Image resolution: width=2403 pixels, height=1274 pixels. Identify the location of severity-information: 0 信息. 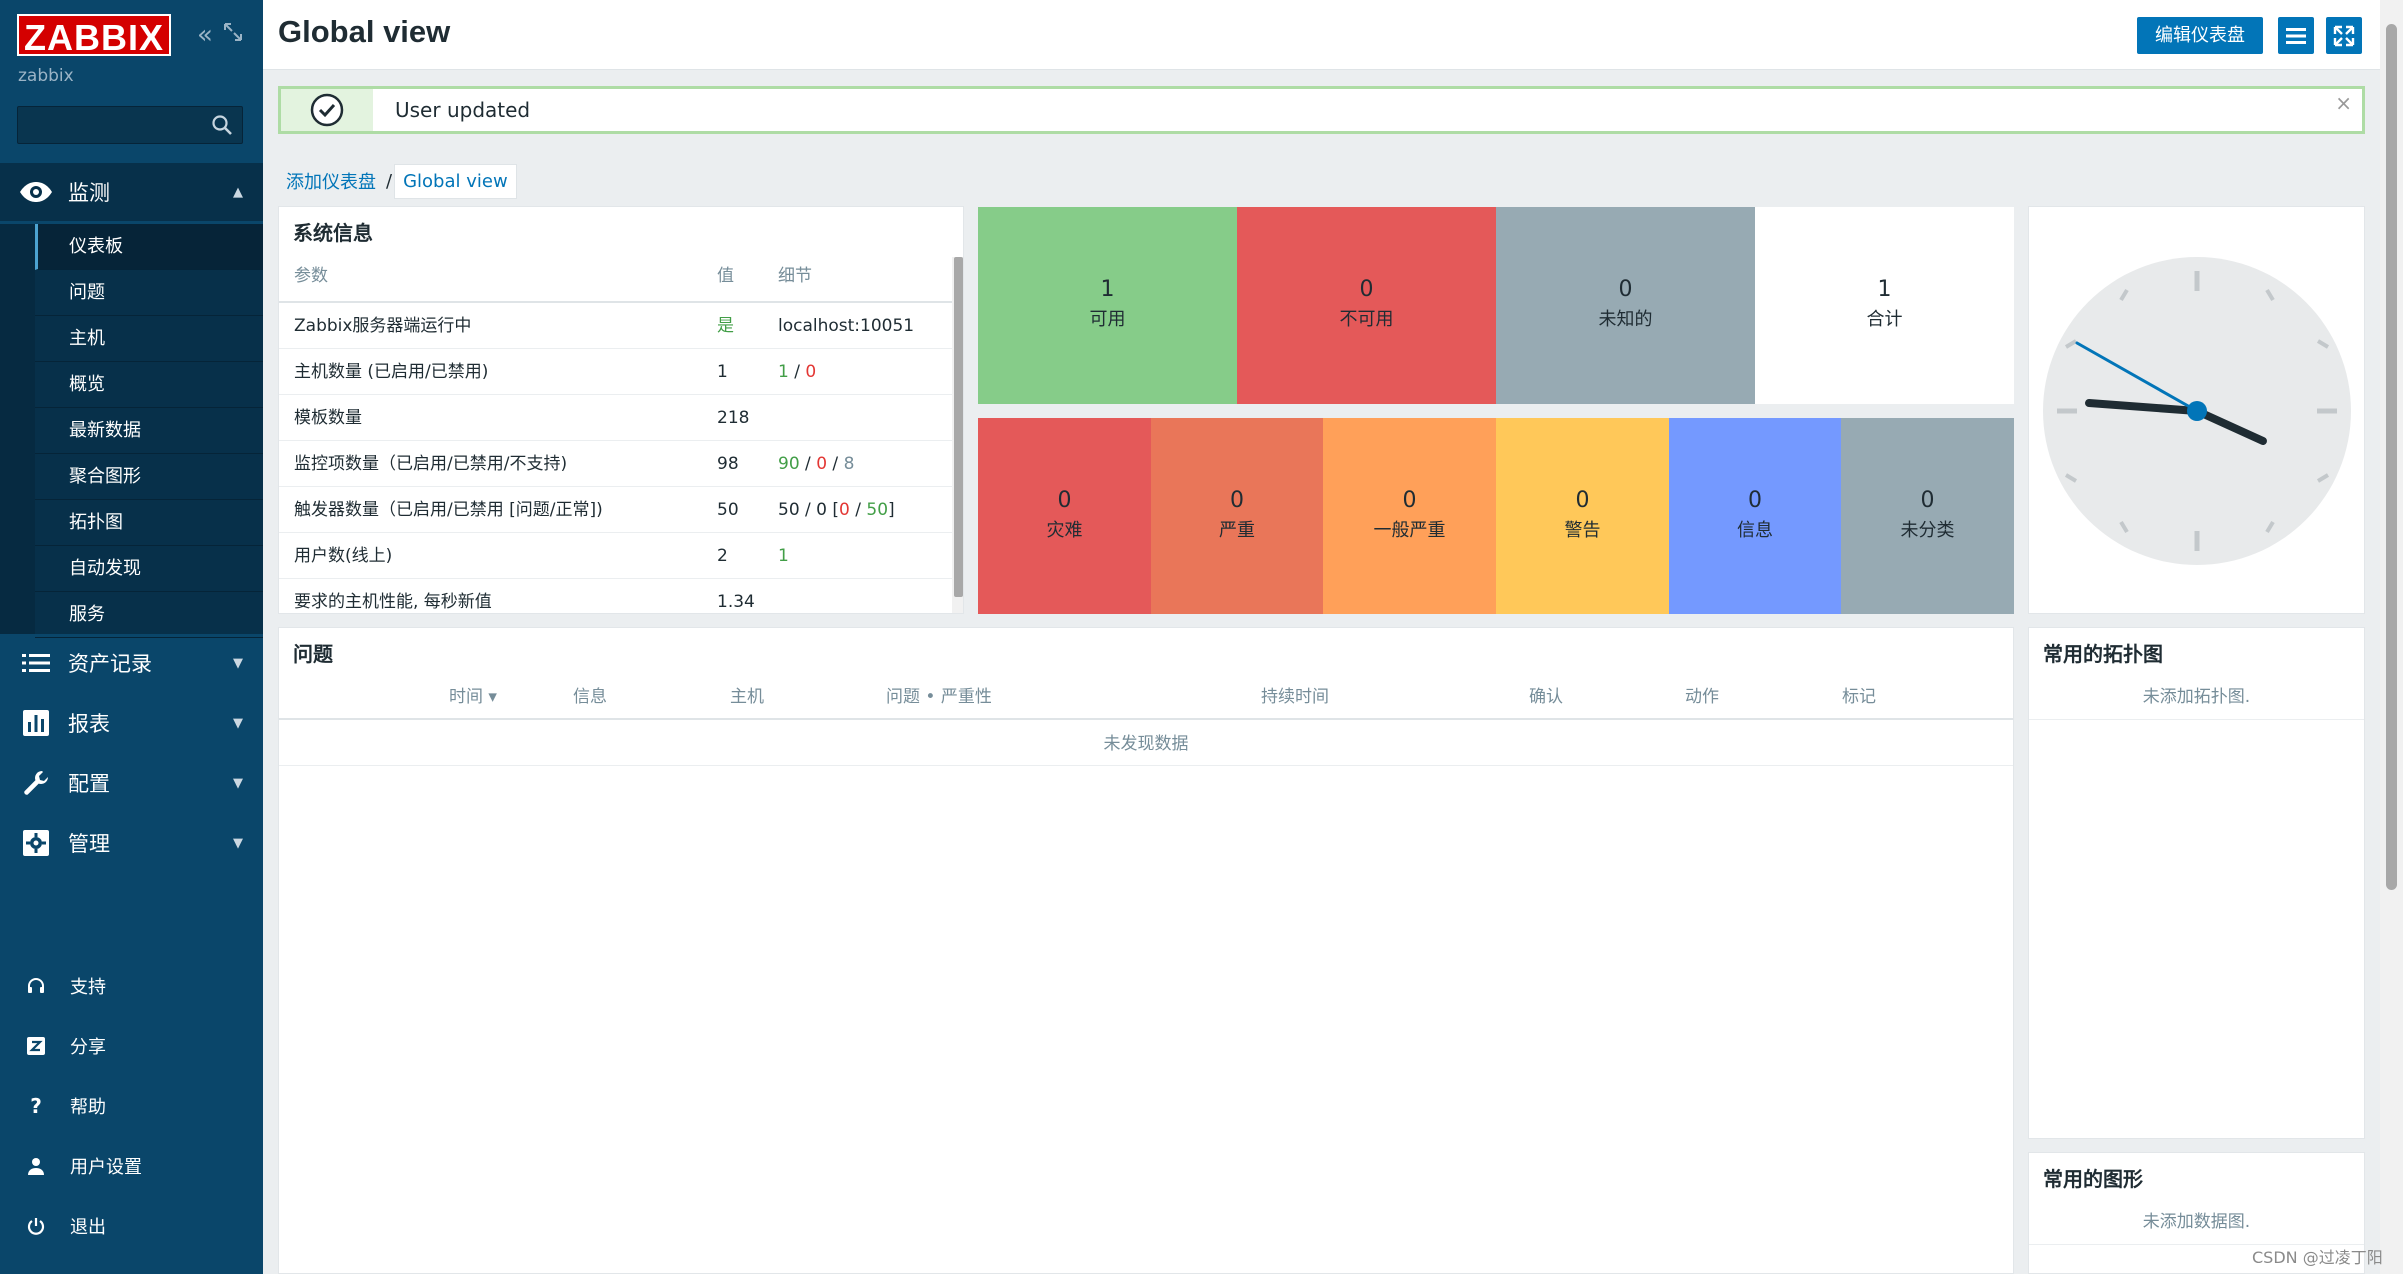
(1755, 516).